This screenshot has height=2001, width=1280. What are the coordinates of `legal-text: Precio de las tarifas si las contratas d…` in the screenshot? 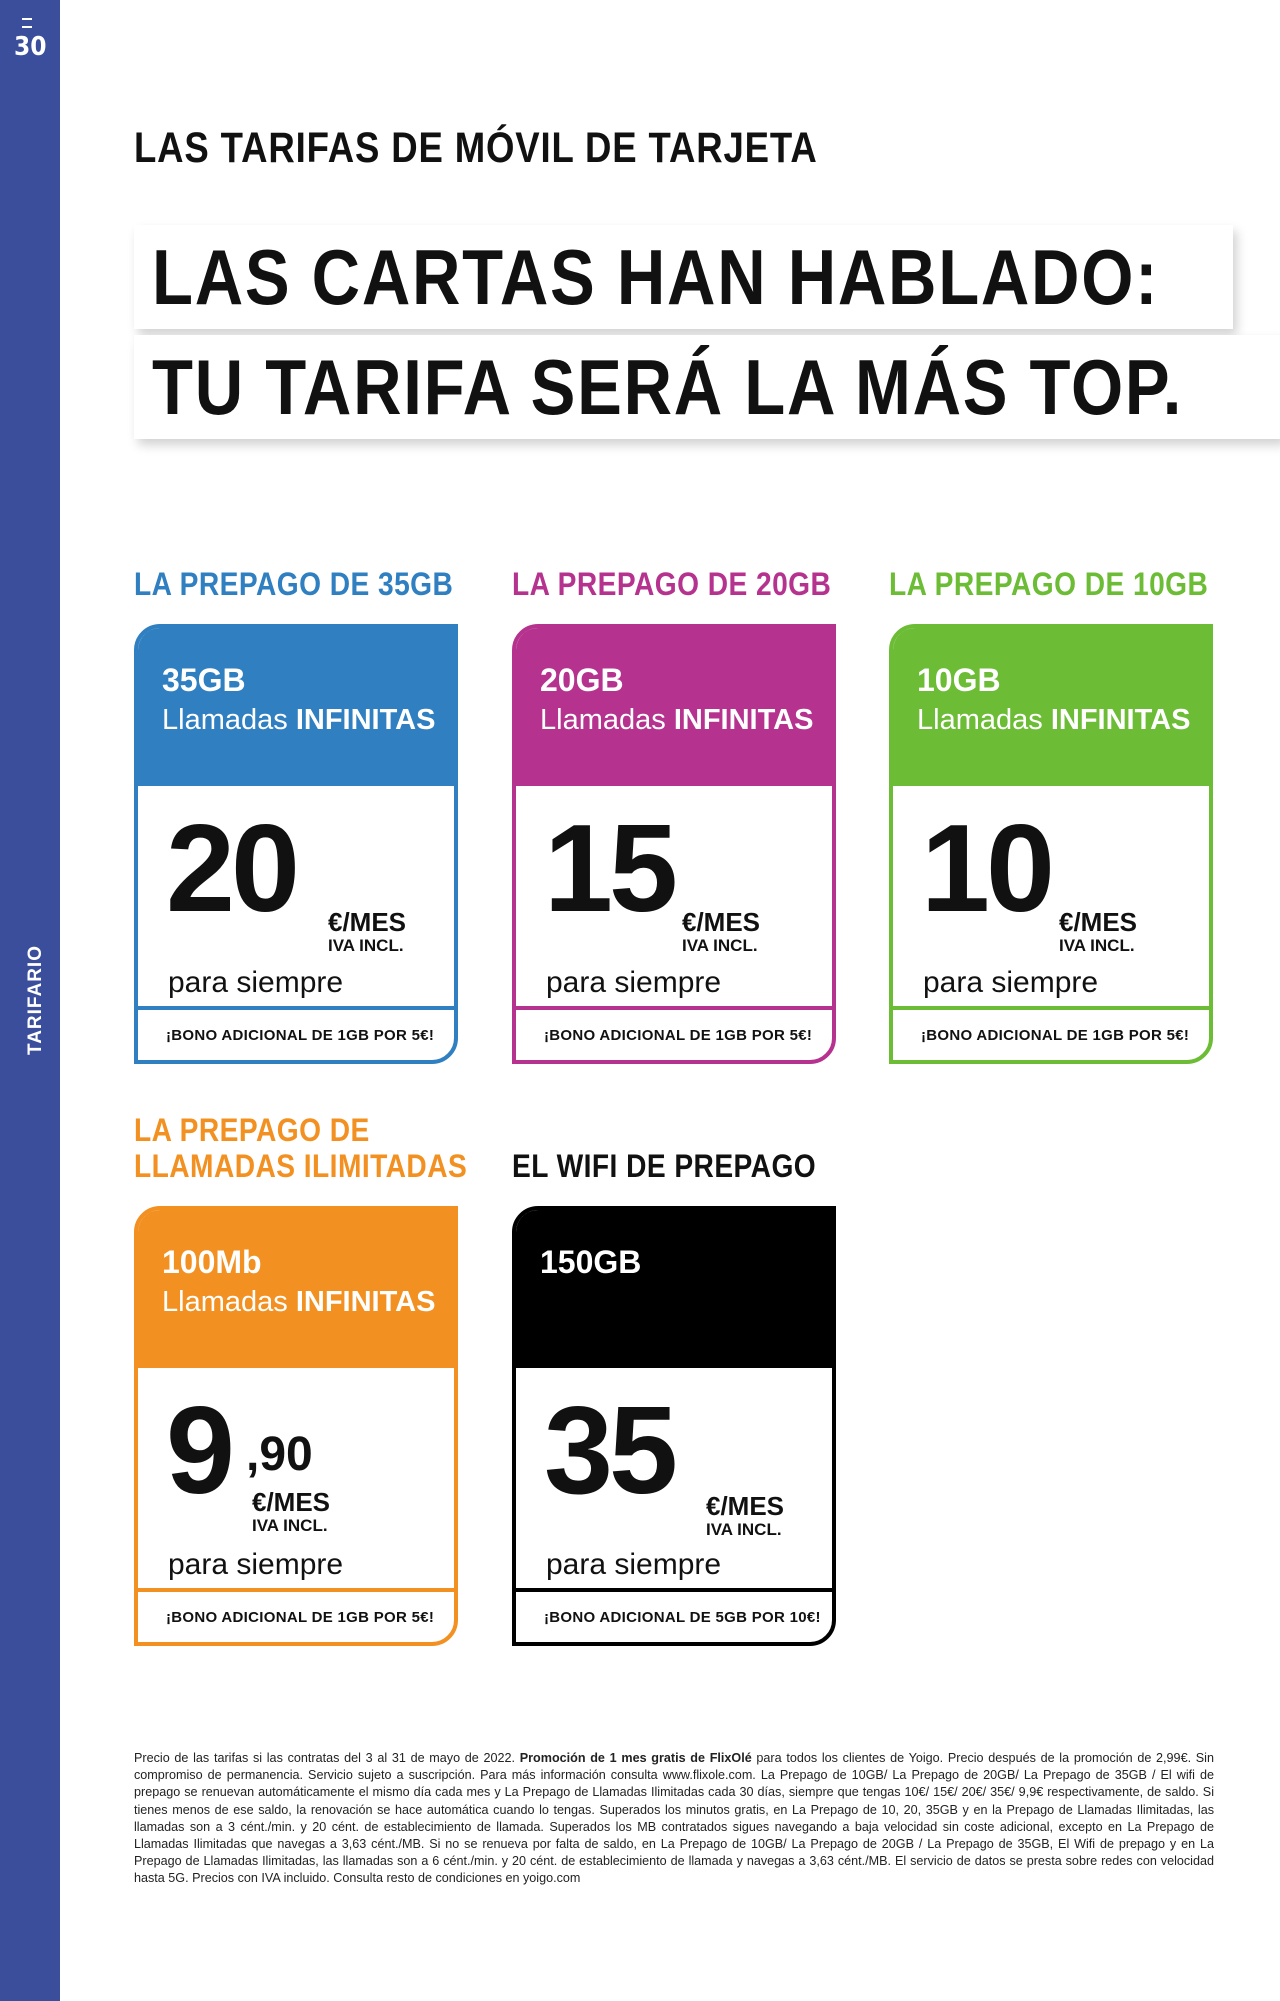 It's located at (674, 1818).